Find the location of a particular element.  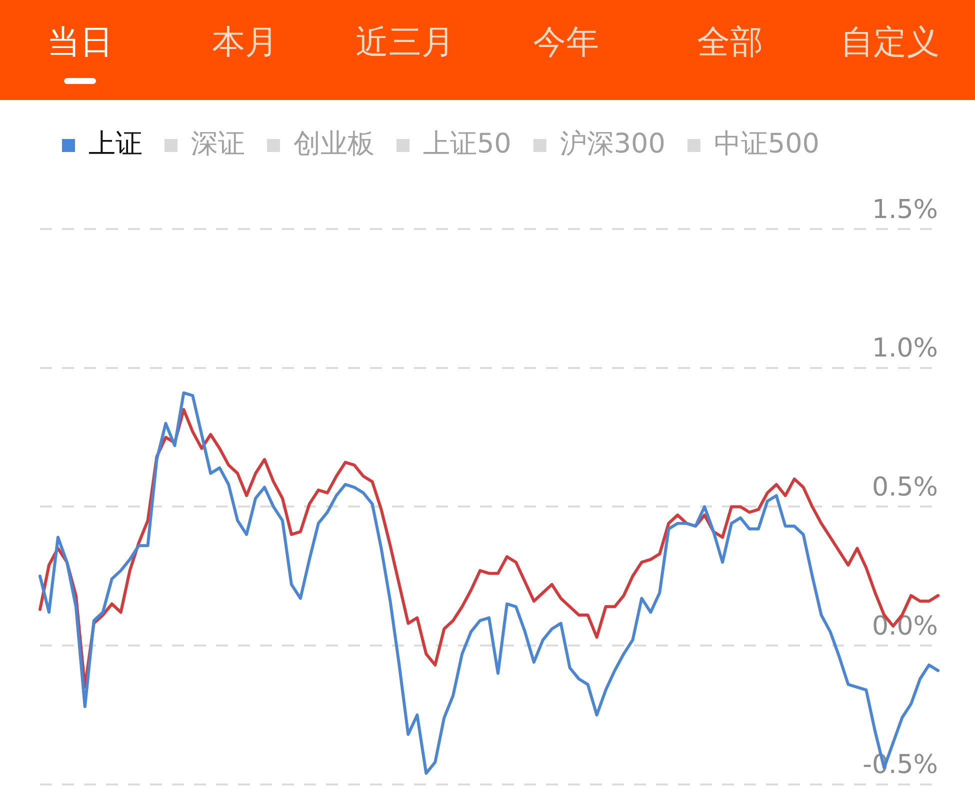

legend-label: 上证50 is located at coordinates (467, 144).